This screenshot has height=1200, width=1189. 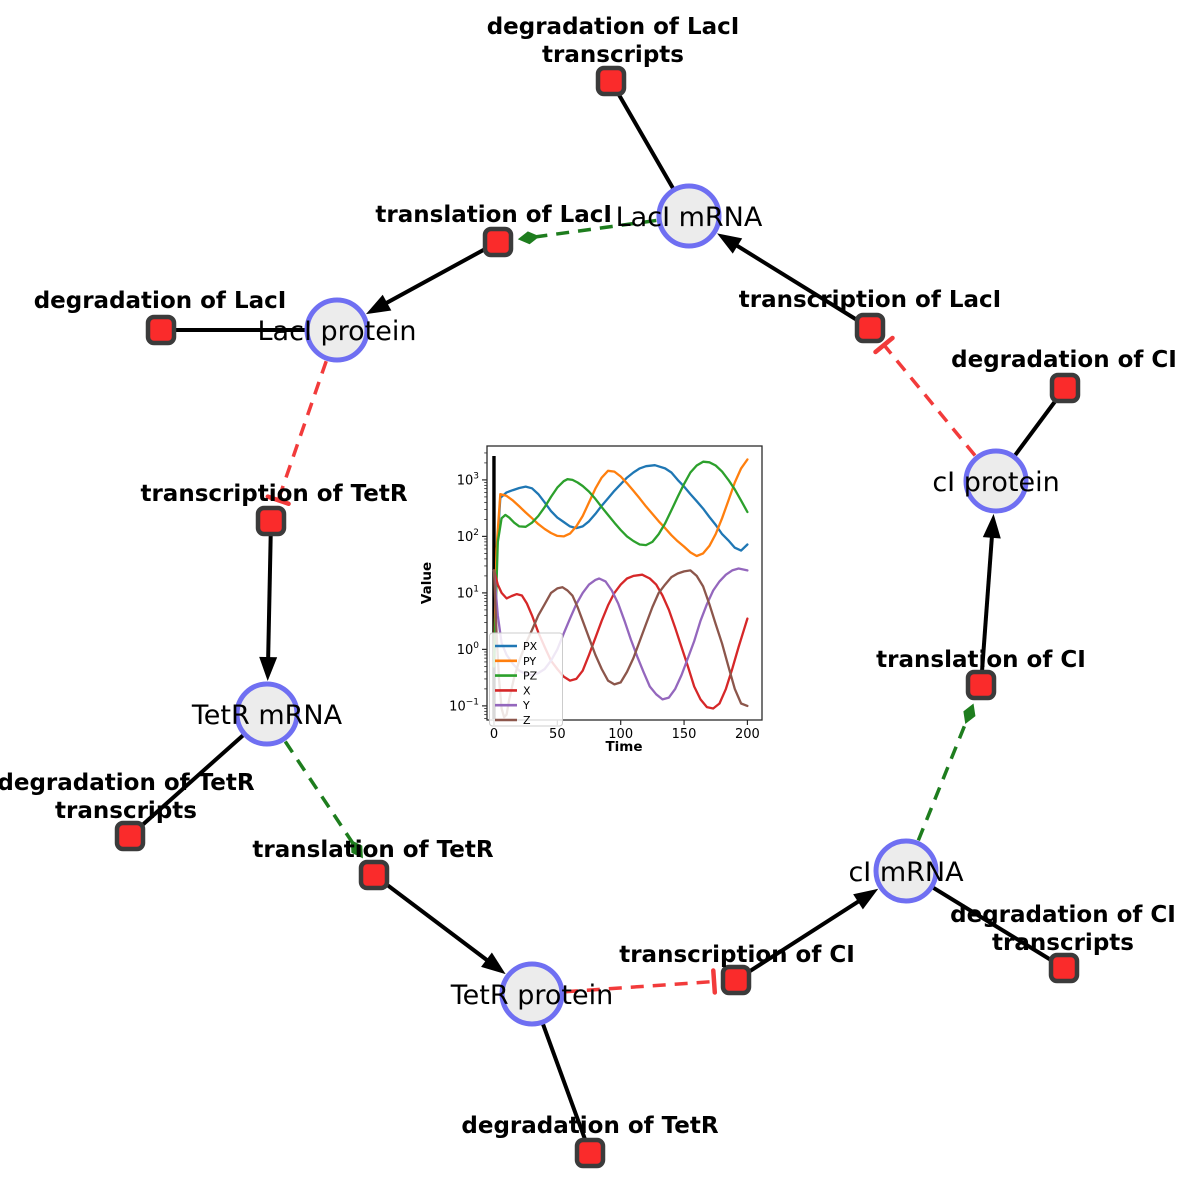 I want to click on tee-inhibition-transcription-of-ci, so click(x=714, y=981).